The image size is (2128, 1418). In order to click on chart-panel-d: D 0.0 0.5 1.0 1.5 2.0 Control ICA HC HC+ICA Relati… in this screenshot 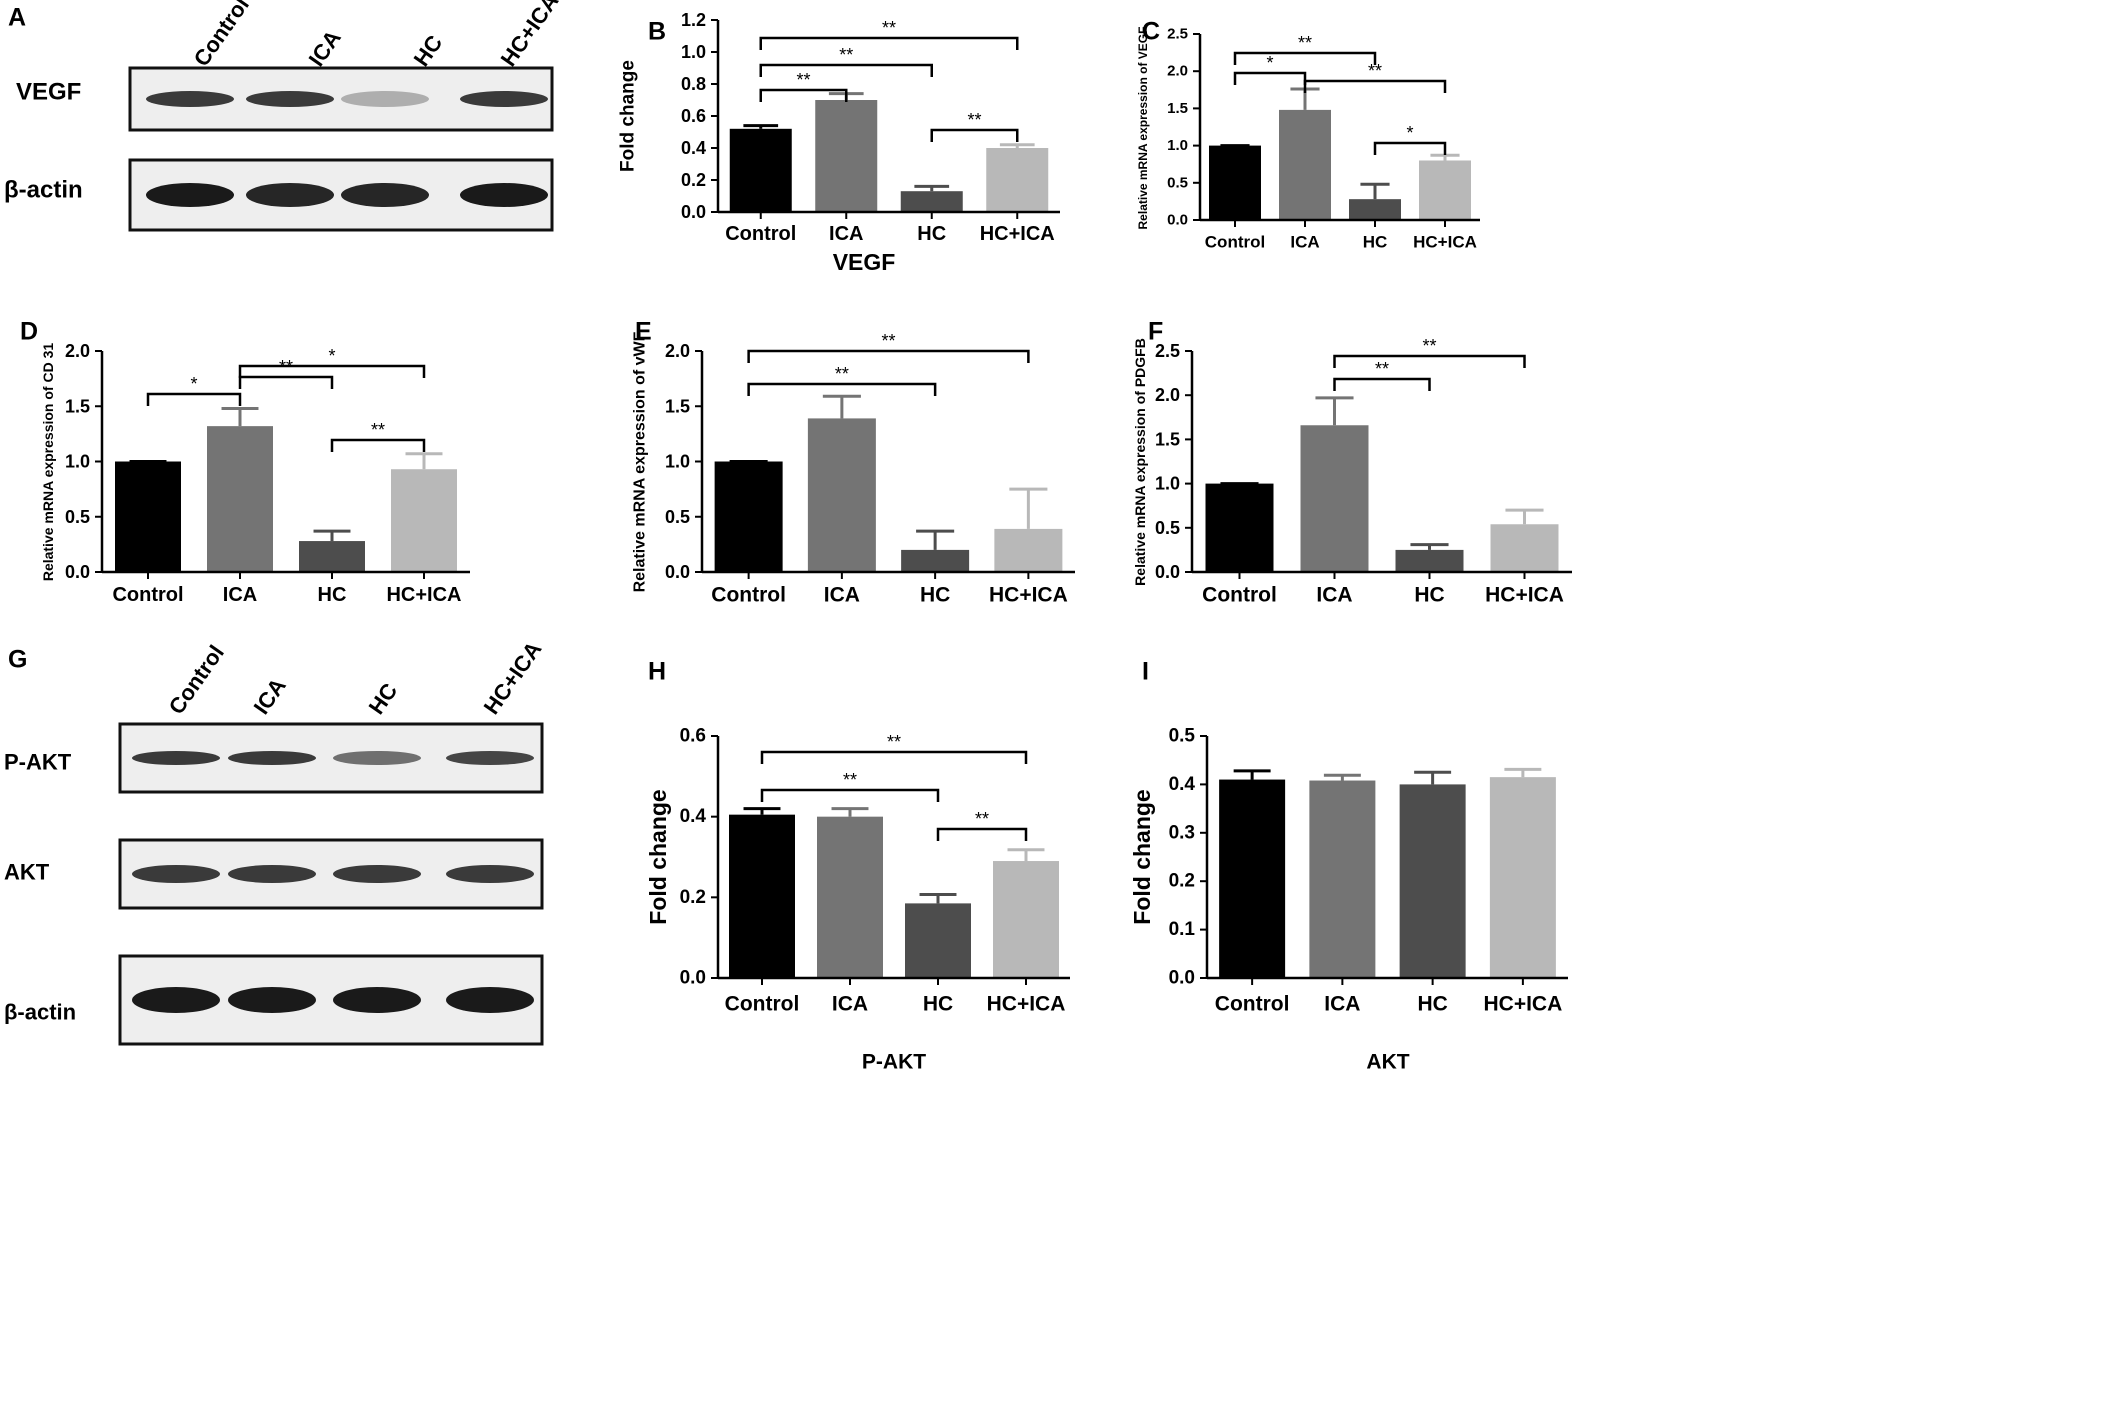, I will do `click(245, 462)`.